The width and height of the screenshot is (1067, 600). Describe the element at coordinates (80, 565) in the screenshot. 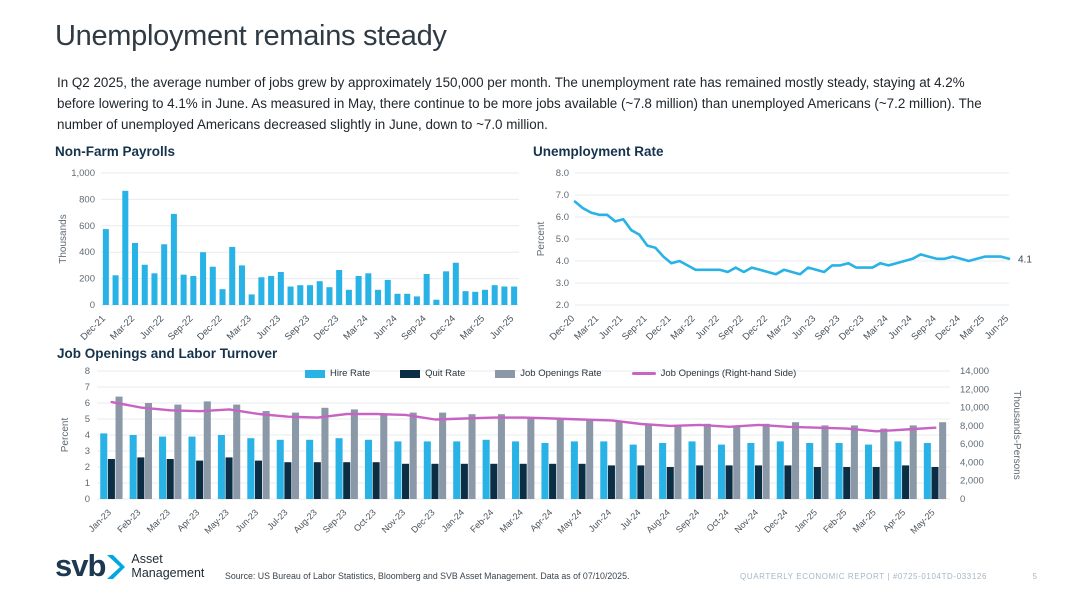

I see `svb-logo-mark: svb` at that location.